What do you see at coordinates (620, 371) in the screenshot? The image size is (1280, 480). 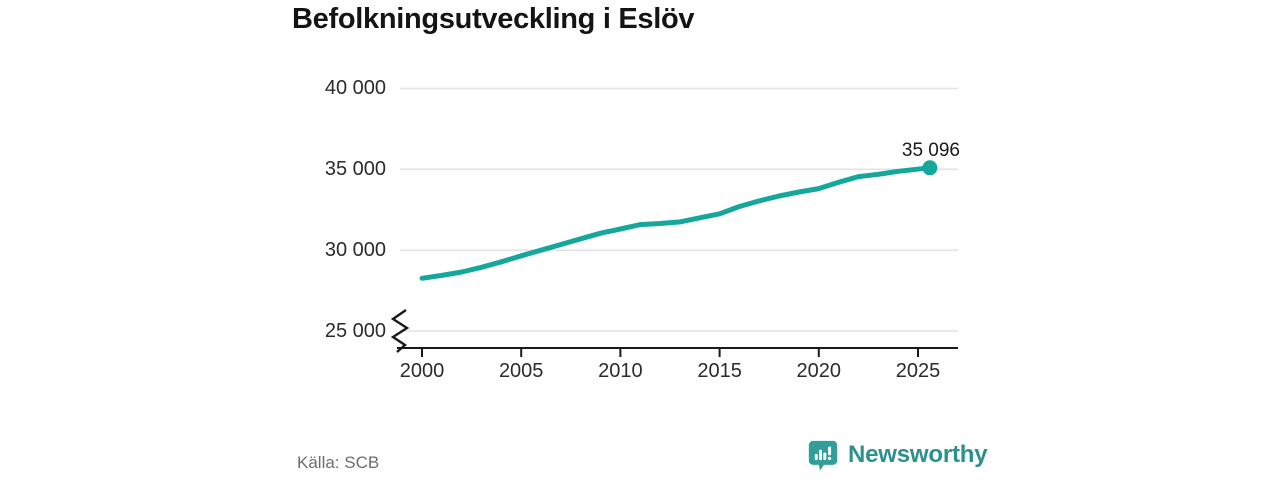 I see `x-tick-label: 2010` at bounding box center [620, 371].